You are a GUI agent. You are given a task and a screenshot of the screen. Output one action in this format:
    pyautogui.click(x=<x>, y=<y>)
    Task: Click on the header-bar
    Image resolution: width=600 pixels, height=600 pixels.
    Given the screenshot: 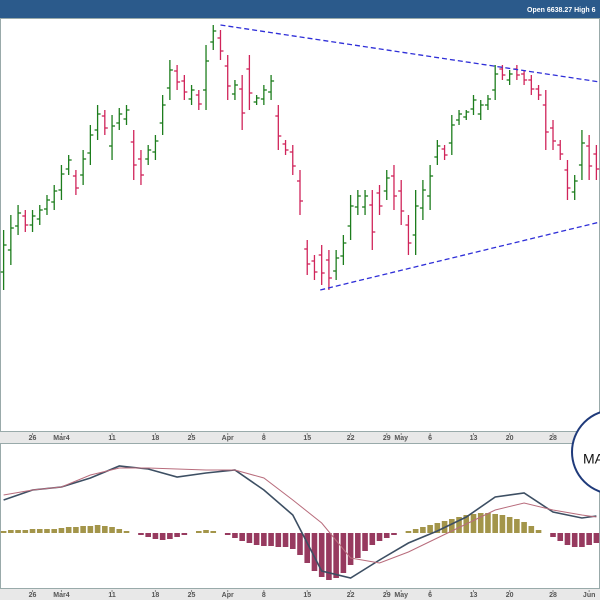 What is the action you would take?
    pyautogui.click(x=300, y=9)
    